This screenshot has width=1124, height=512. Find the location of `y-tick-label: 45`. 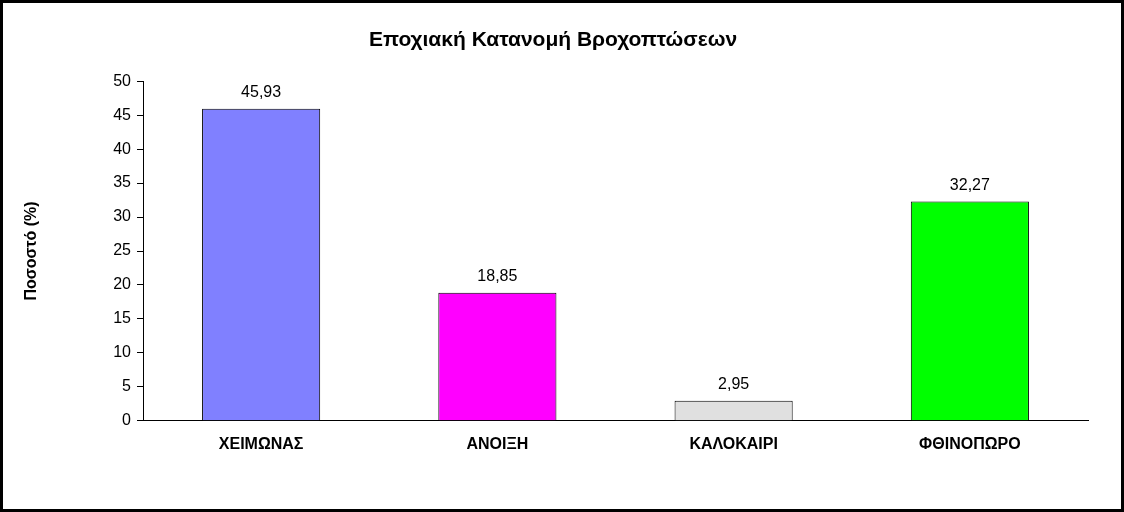

y-tick-label: 45 is located at coordinates (122, 114).